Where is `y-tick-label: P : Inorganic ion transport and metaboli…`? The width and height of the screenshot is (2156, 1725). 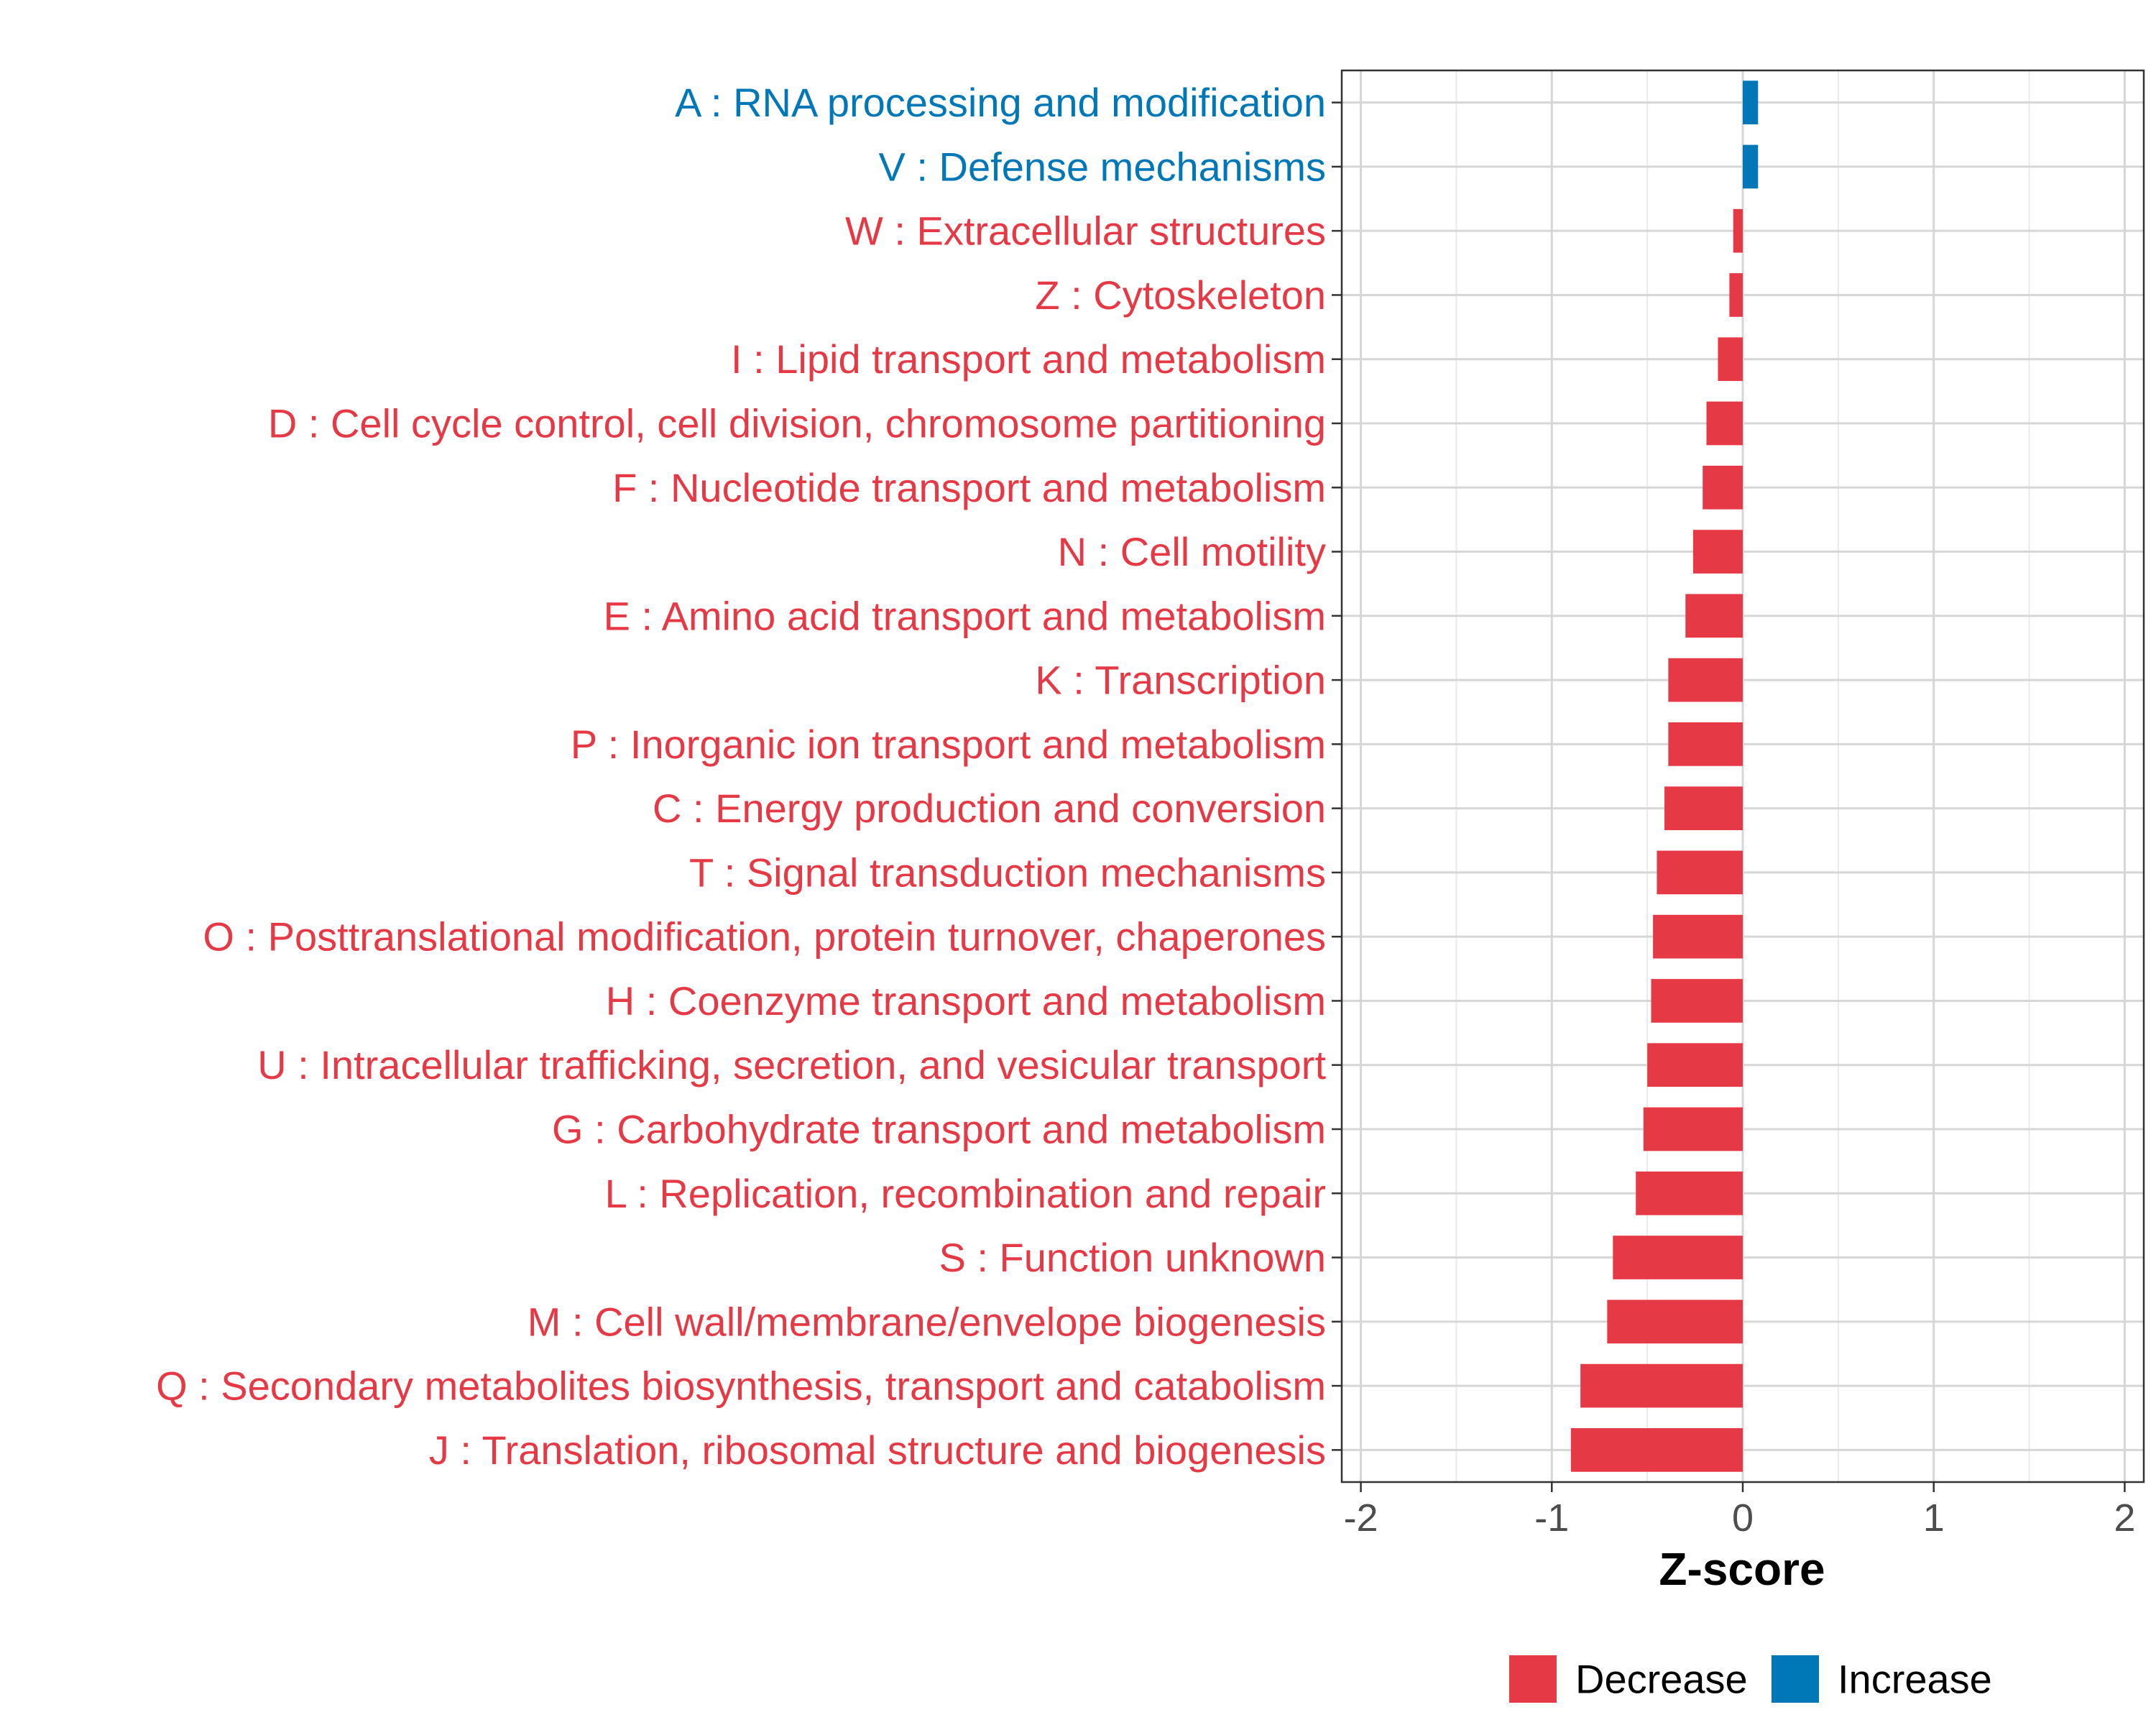 y-tick-label: P : Inorganic ion transport and metaboli… is located at coordinates (948, 744).